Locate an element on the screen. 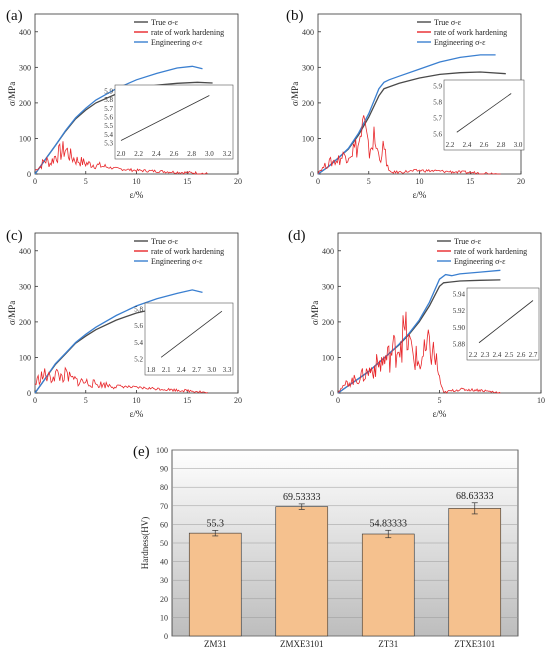 The width and height of the screenshot is (550, 652). x-tick-label: ZM31 is located at coordinates (215, 644).